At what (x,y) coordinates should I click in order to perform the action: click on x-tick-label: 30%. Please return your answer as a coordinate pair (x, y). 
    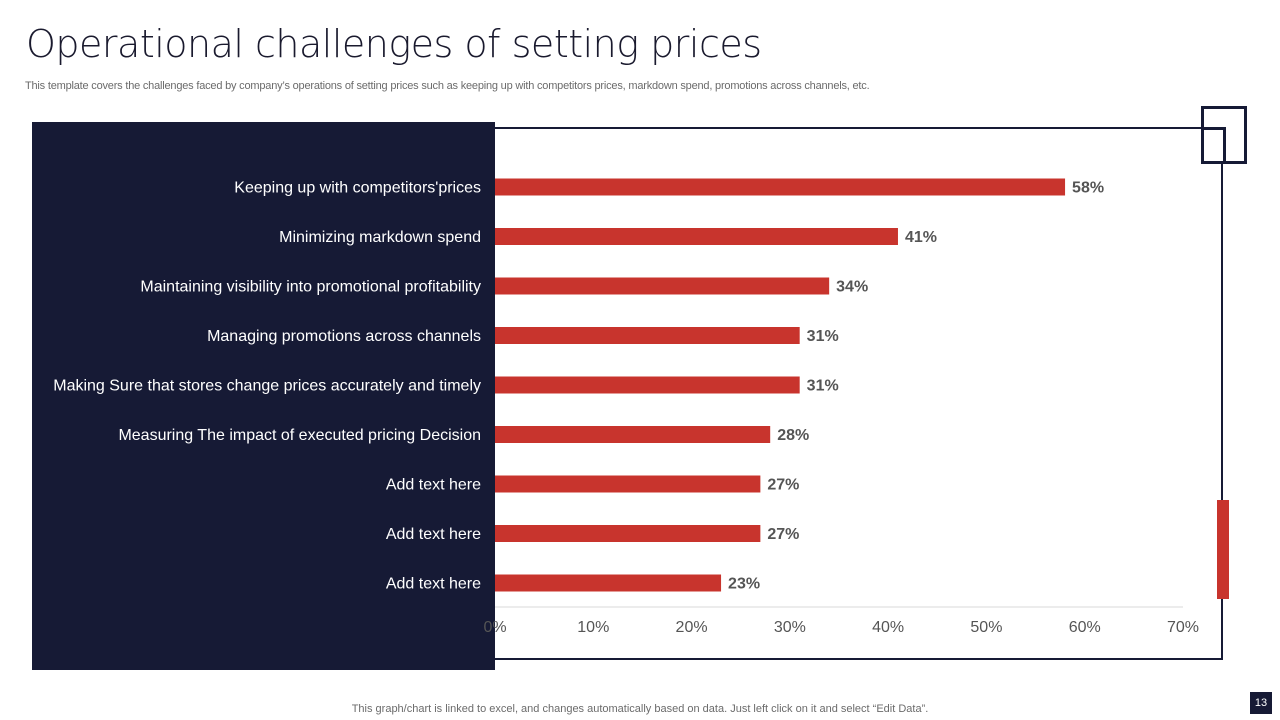
    Looking at the image, I should click on (790, 627).